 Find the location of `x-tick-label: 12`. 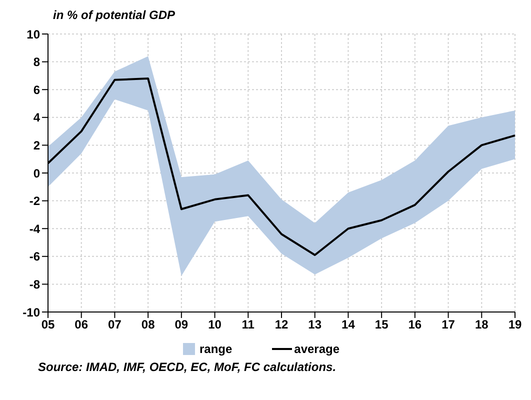

x-tick-label: 12 is located at coordinates (281, 325).